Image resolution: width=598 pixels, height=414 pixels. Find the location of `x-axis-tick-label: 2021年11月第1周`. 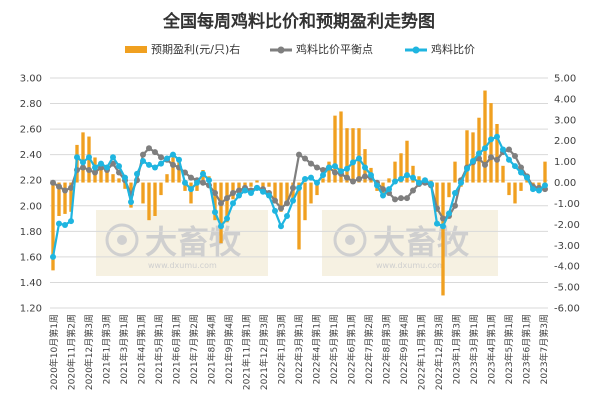

x-axis-tick-label: 2021年11月第1周 is located at coordinates (247, 352).